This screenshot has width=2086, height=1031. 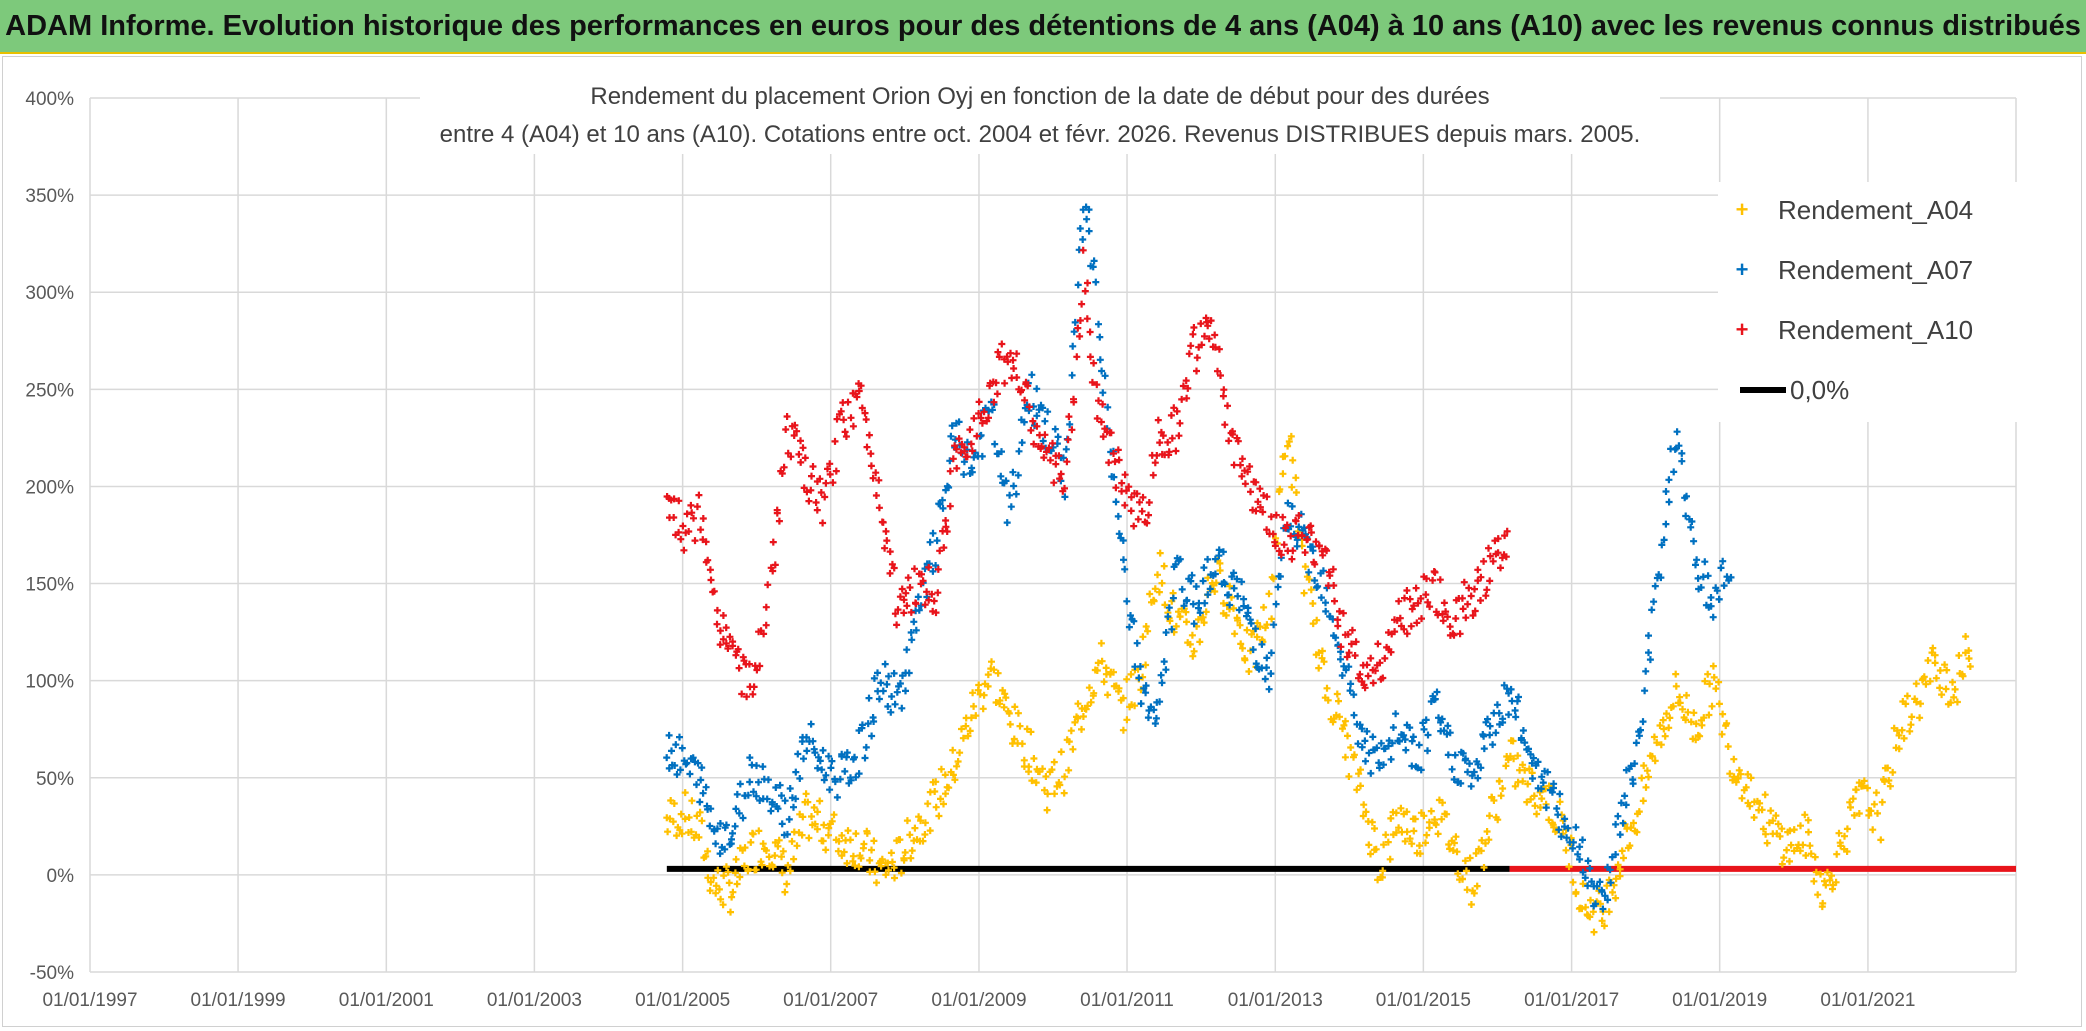 I want to click on plus-marker-icon: +, so click(x=1742, y=209).